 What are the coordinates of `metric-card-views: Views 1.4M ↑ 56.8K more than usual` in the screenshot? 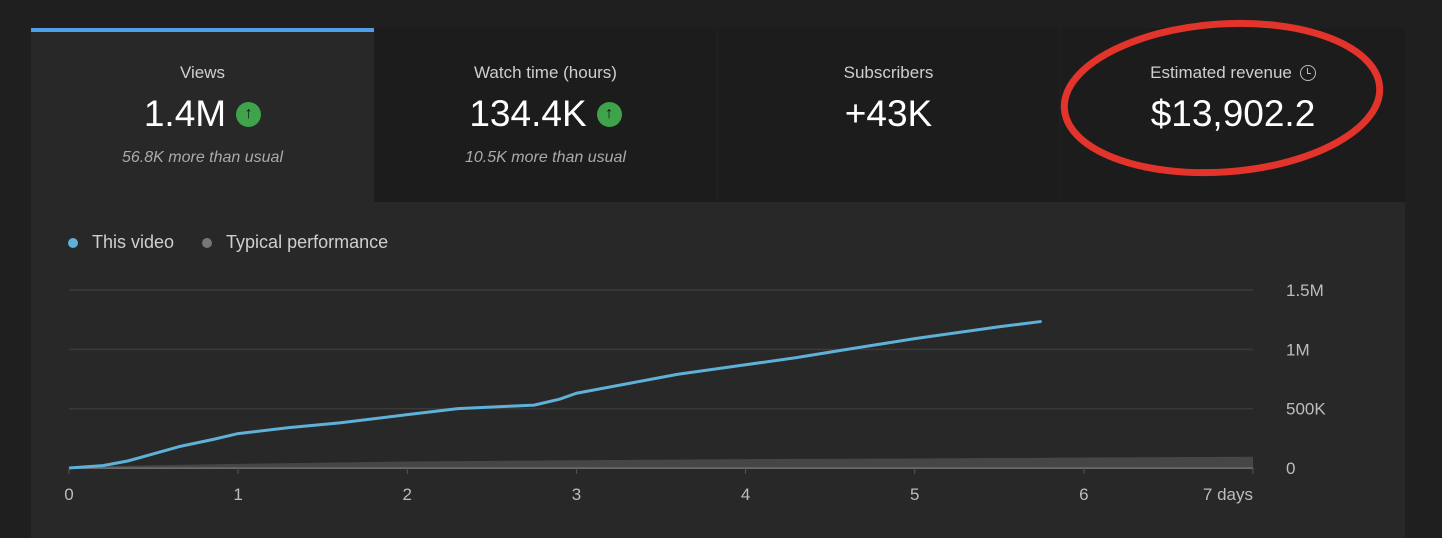 It's located at (202, 115).